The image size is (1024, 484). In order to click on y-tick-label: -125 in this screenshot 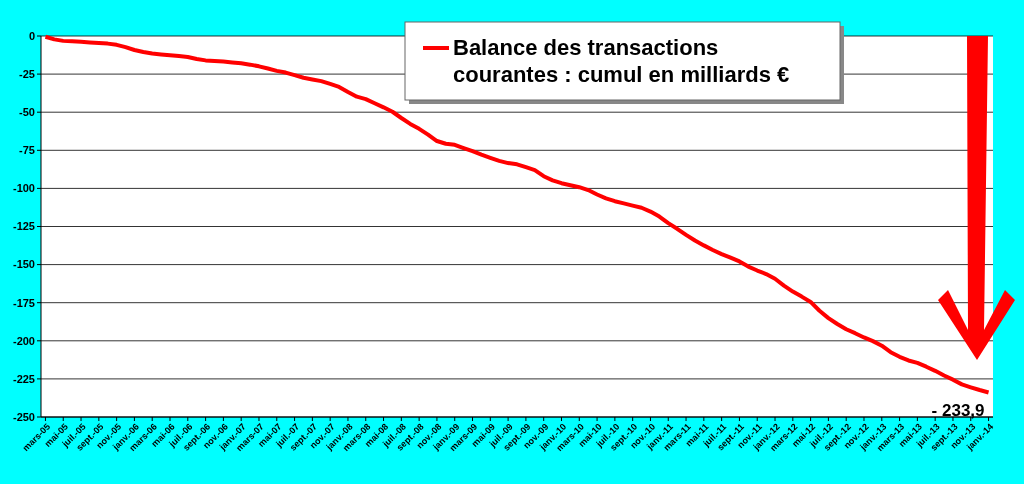, I will do `click(23, 226)`.